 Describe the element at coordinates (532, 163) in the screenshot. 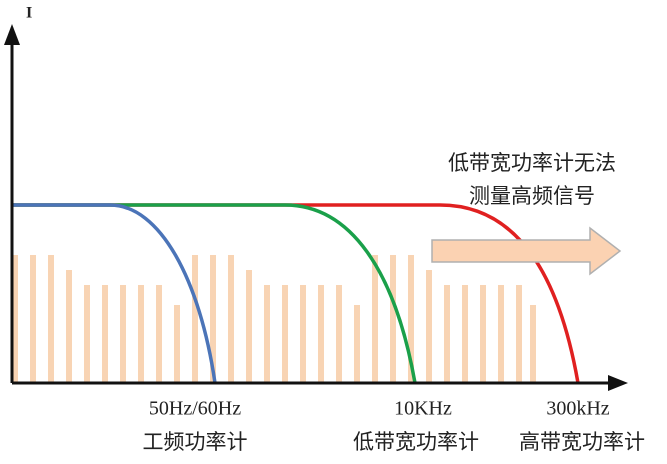

I see `note-line: 低带宽功率计无法` at that location.